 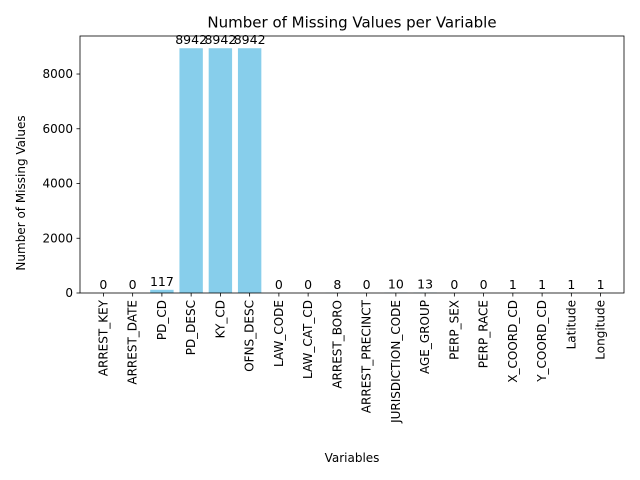 What do you see at coordinates (396, 284) in the screenshot?
I see `data-label: 10` at bounding box center [396, 284].